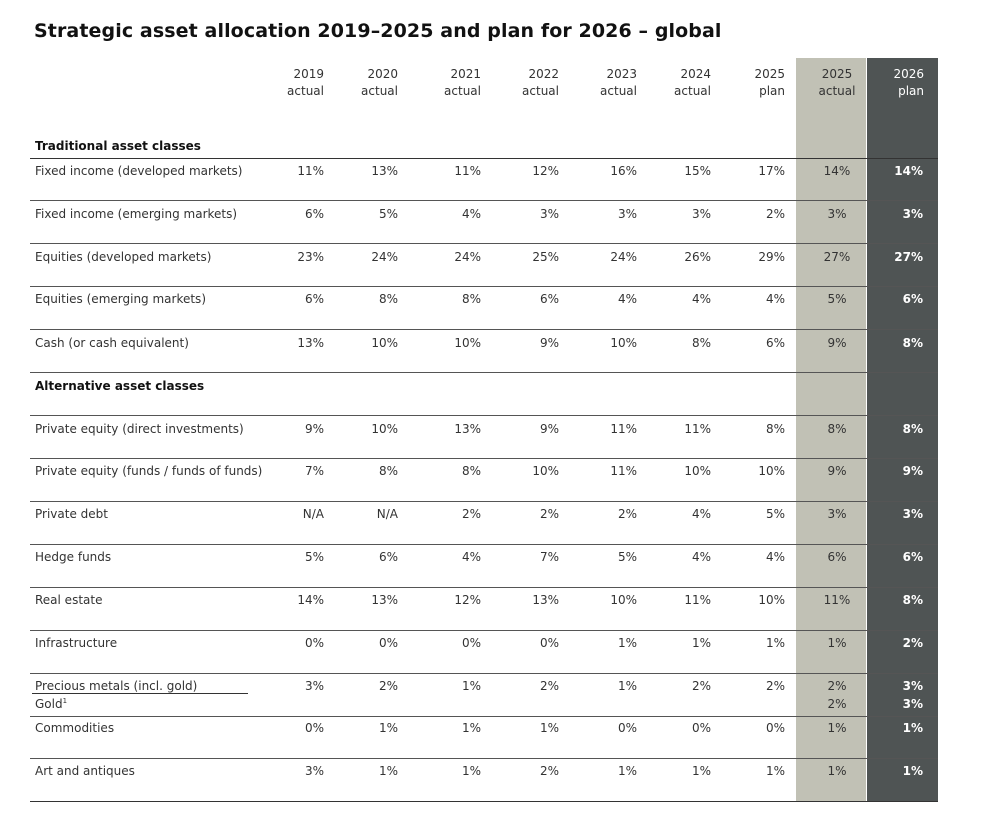 Image resolution: width=985 pixels, height=830 pixels. Describe the element at coordinates (120, 299) in the screenshot. I see `row-label: Equities (emerging markets)` at that location.